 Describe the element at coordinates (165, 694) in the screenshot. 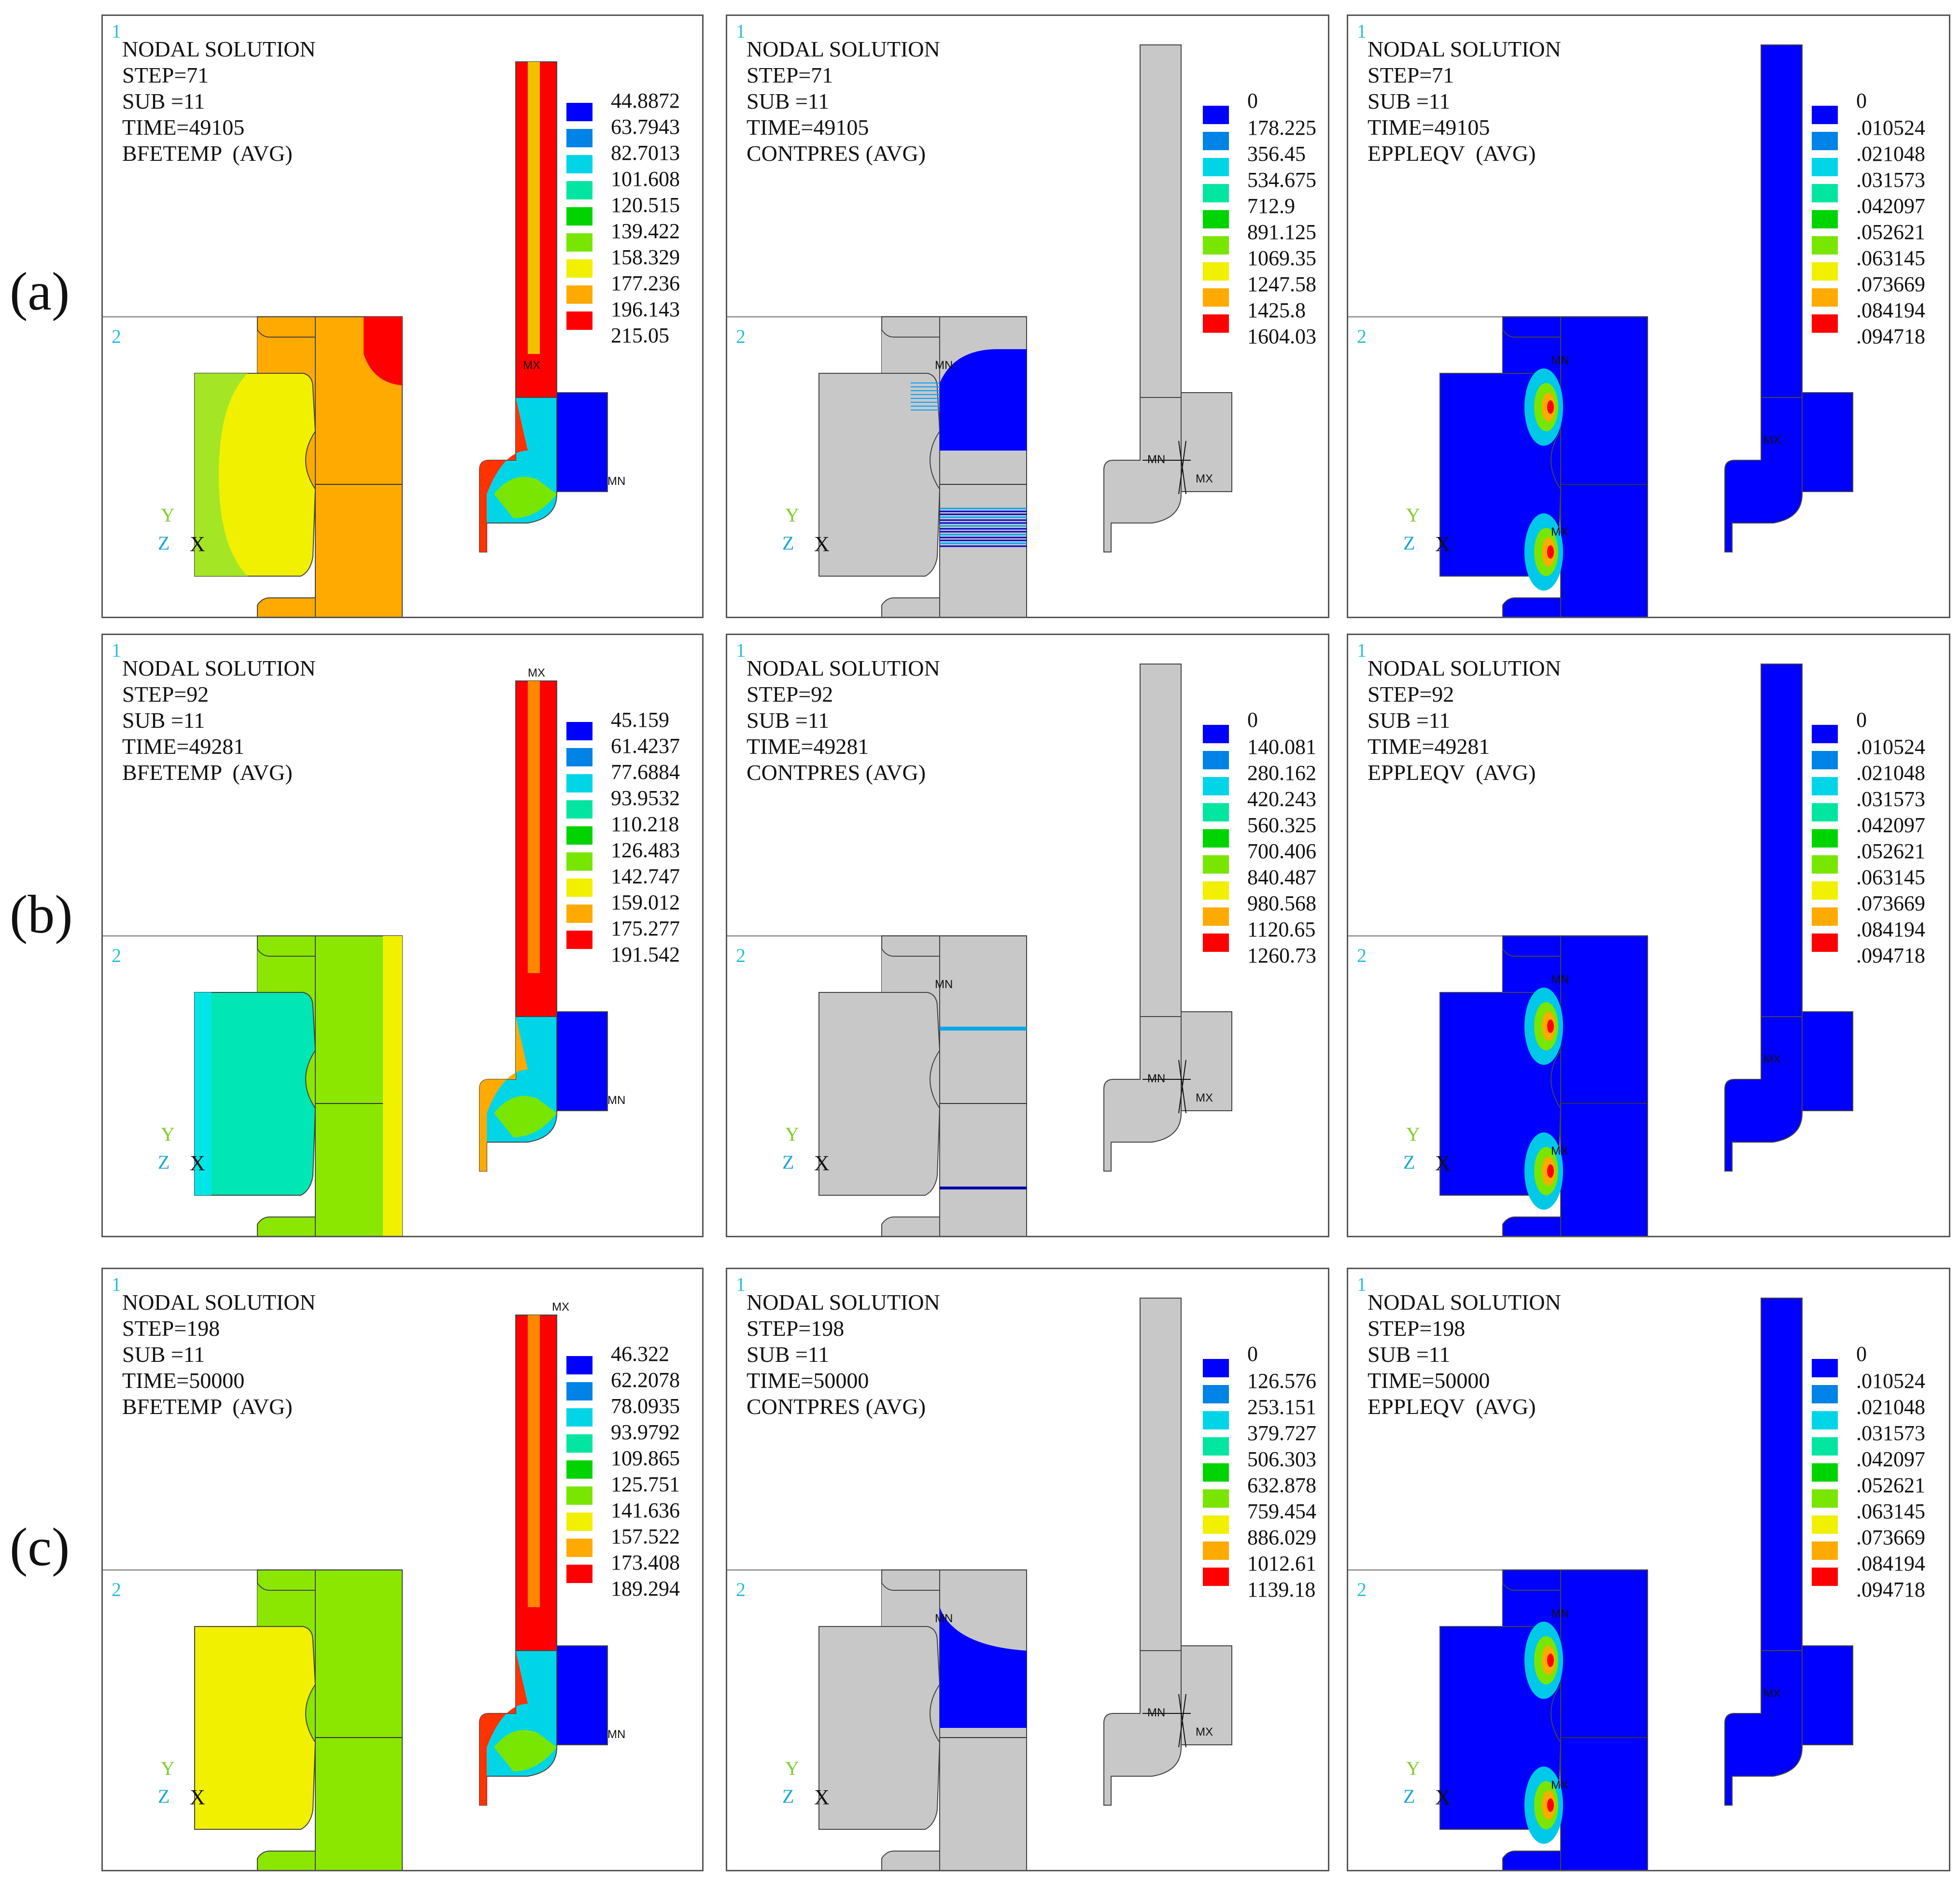

I see `info-line: STEP=92` at that location.